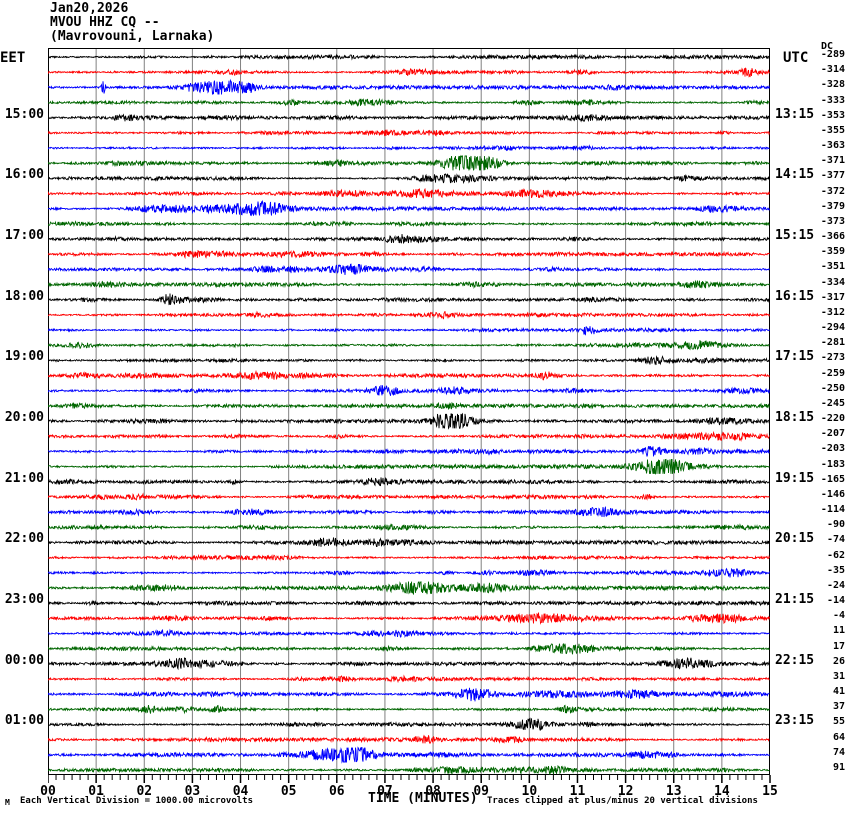  What do you see at coordinates (832, 434) in the screenshot?
I see `dc-offset-value: -207` at bounding box center [832, 434].